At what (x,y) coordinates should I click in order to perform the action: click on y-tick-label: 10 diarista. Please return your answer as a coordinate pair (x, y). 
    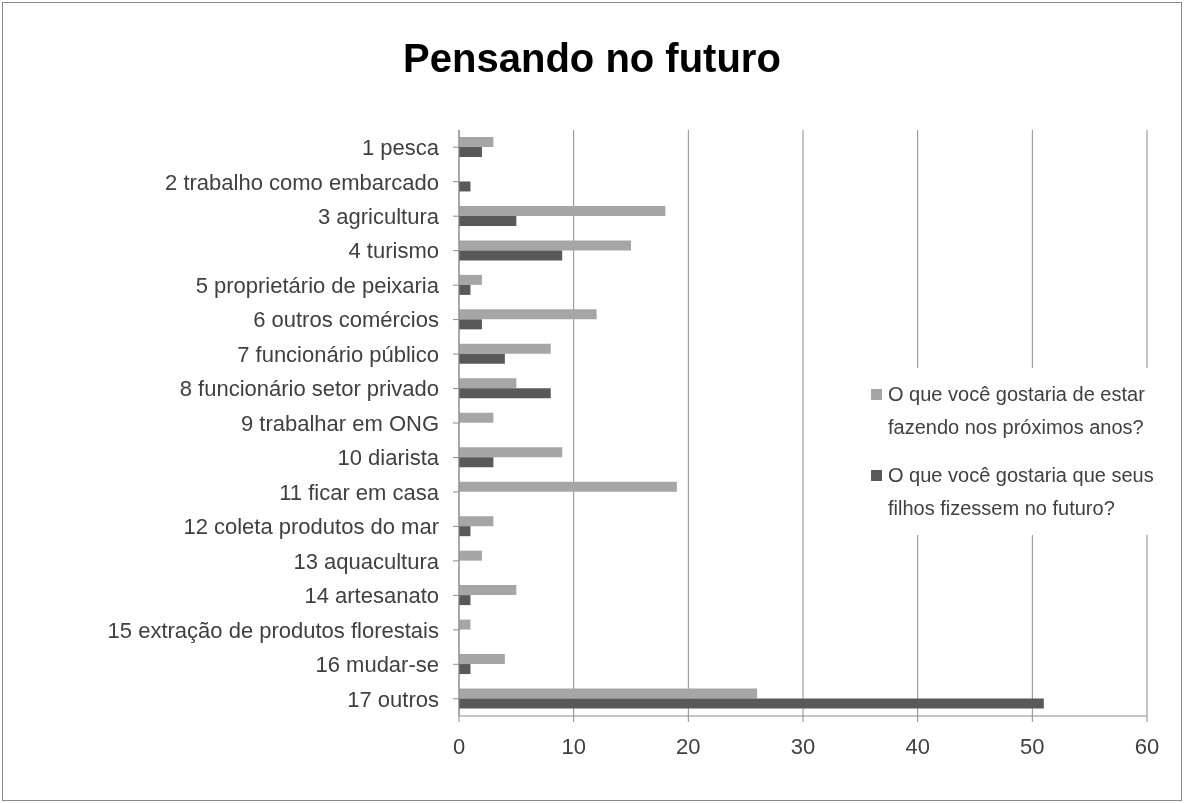
    Looking at the image, I should click on (388, 458).